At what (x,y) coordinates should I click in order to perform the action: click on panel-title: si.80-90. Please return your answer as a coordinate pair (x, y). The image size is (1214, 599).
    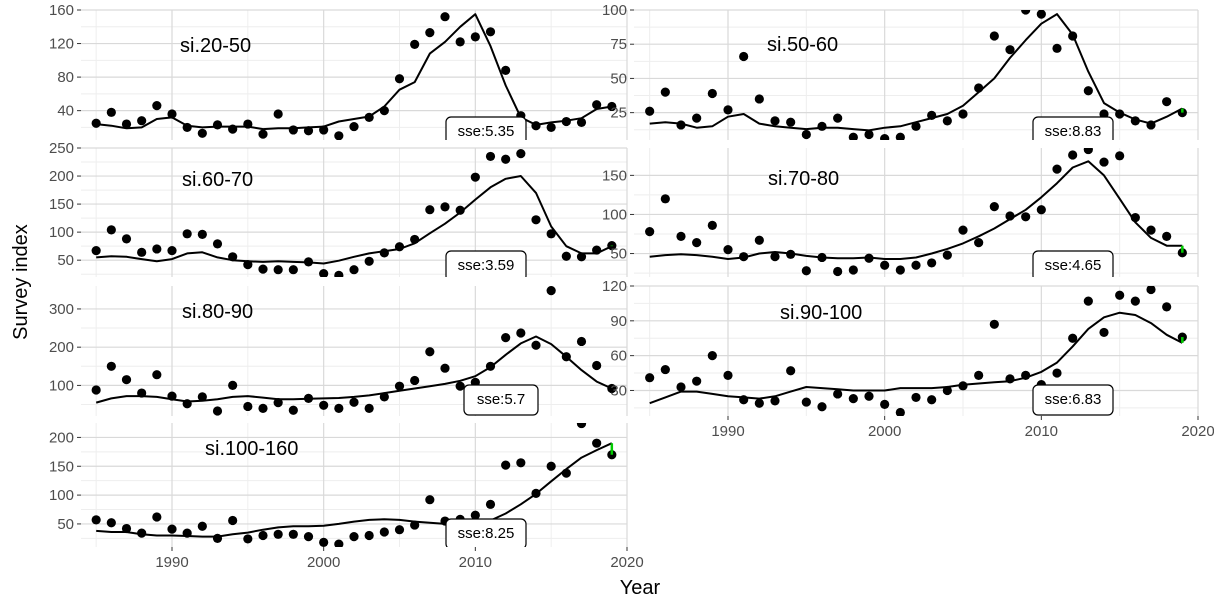
    Looking at the image, I should click on (217, 312).